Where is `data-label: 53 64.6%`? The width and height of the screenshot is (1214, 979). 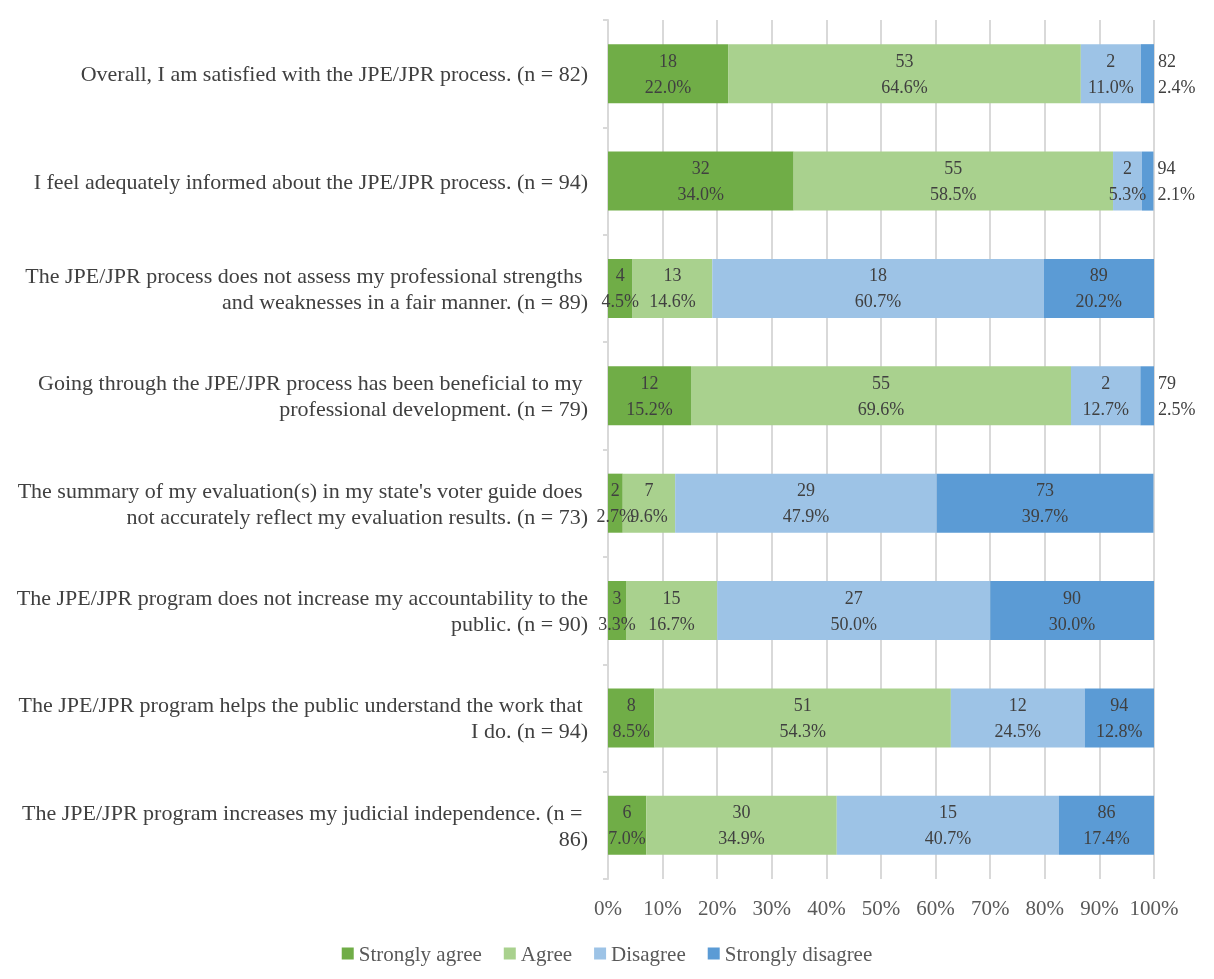 data-label: 53 64.6% is located at coordinates (904, 73).